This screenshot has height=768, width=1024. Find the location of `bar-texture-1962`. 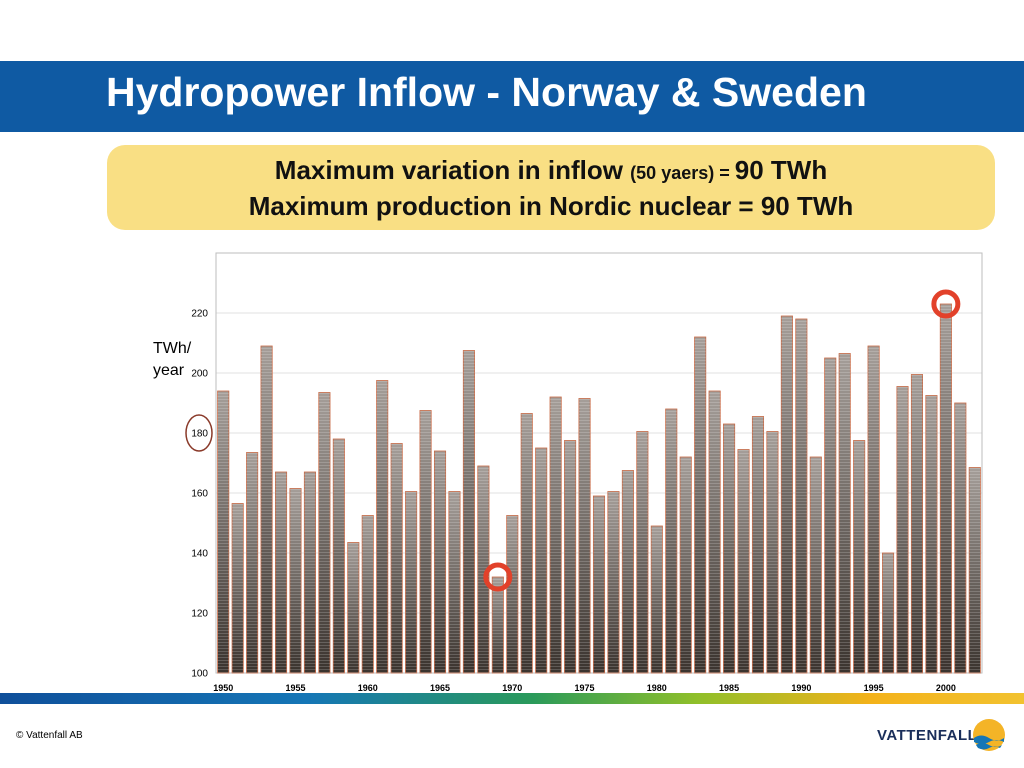

bar-texture-1962 is located at coordinates (397, 558).